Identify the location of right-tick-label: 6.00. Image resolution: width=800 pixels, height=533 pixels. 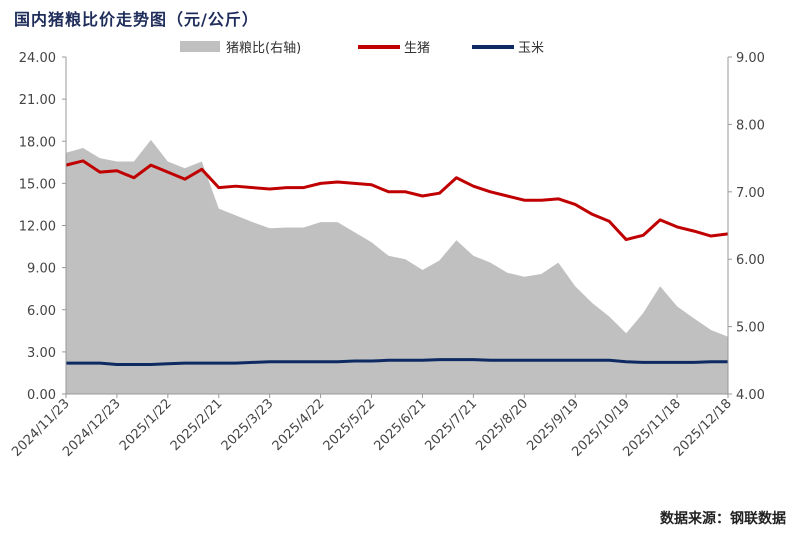
(750, 260).